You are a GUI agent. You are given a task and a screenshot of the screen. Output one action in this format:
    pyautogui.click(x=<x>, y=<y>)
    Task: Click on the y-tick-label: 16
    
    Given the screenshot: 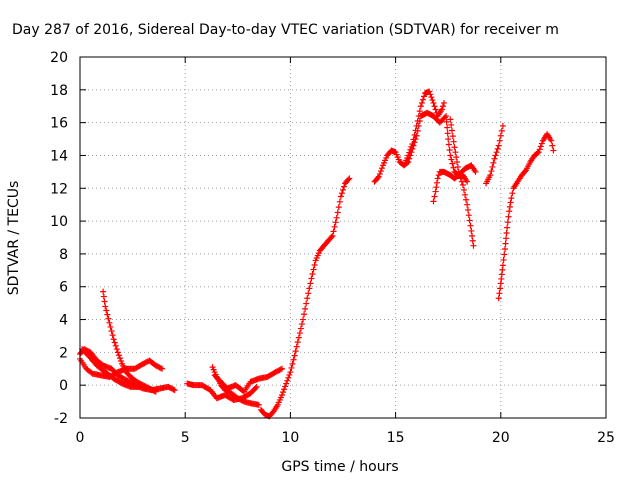 What is the action you would take?
    pyautogui.click(x=59, y=124)
    